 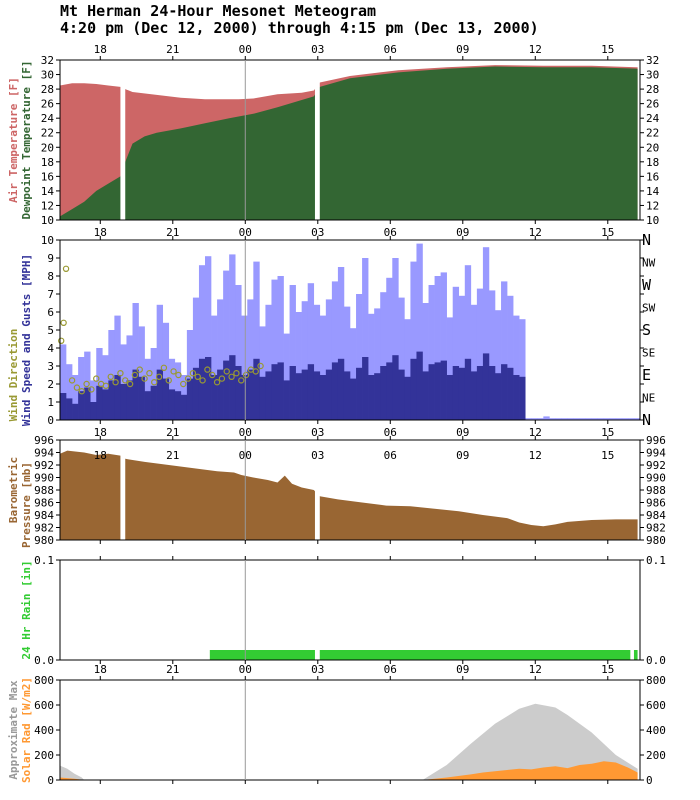 I want to click on temperature-top-hour-label: 03, so click(x=317, y=49).